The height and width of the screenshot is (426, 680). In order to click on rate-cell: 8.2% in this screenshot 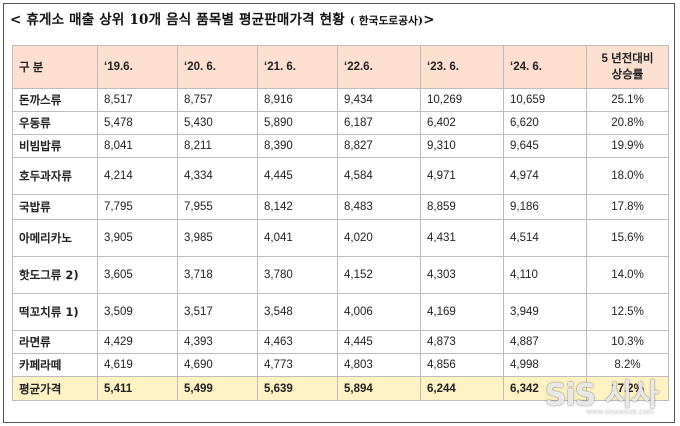, I will do `click(627, 365)`.